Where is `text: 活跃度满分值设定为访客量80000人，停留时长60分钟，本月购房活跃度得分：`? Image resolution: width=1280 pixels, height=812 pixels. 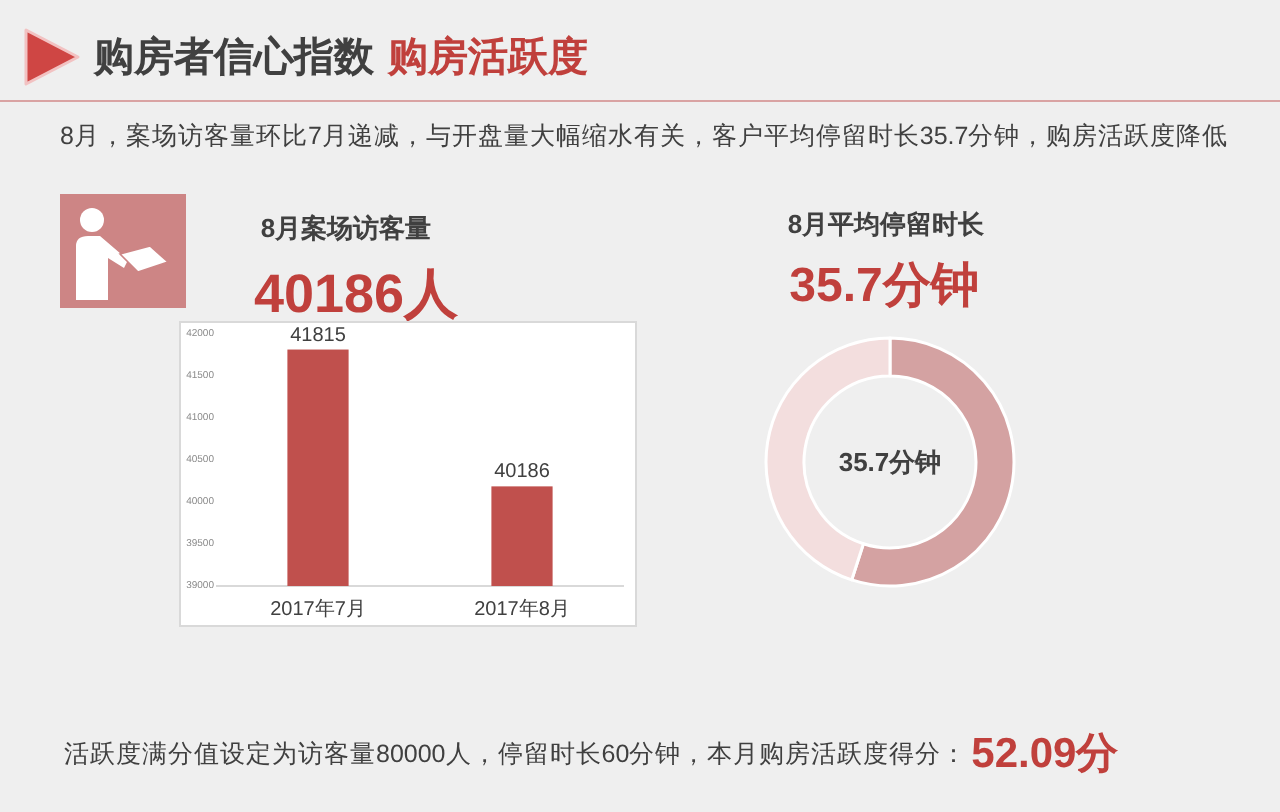 text: 活跃度满分值设定为访客量80000人，停留时长60分钟，本月购房活跃度得分： is located at coordinates (516, 753).